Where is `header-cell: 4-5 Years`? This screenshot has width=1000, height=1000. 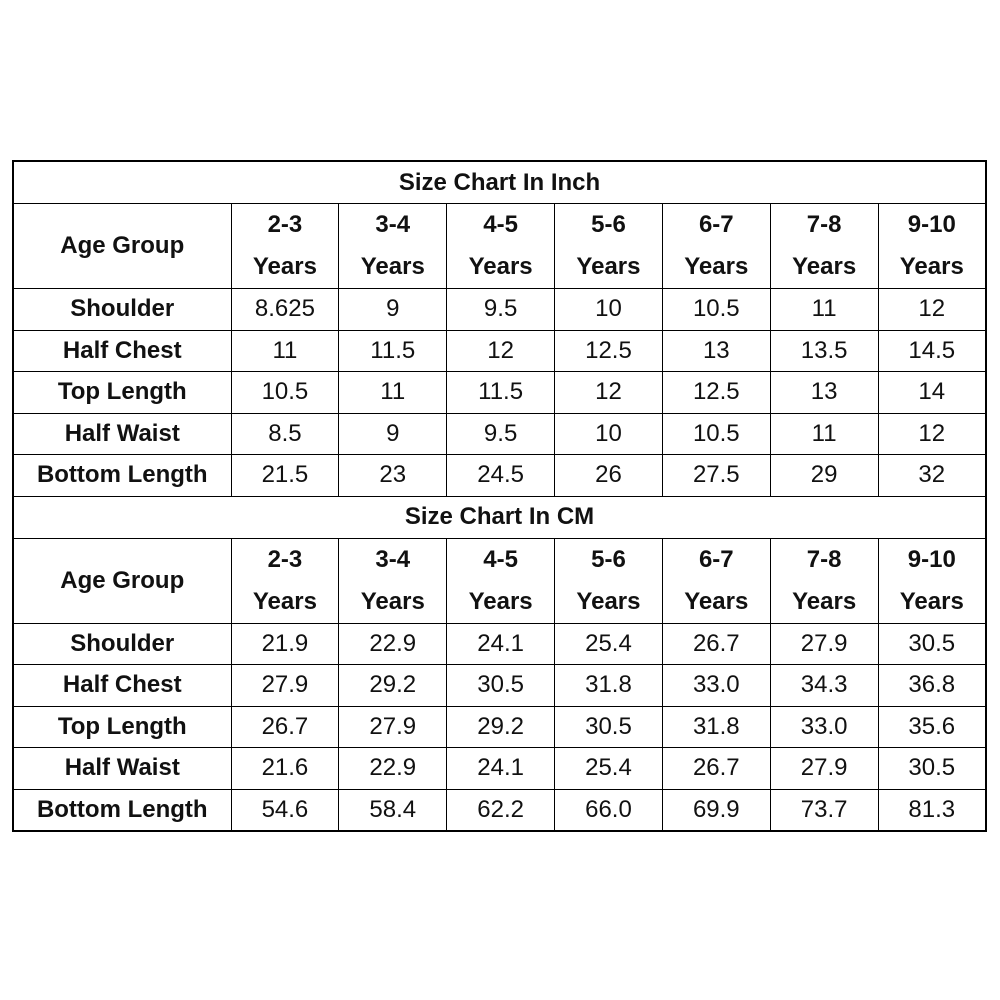
header-cell: 4-5 Years is located at coordinates (501, 246).